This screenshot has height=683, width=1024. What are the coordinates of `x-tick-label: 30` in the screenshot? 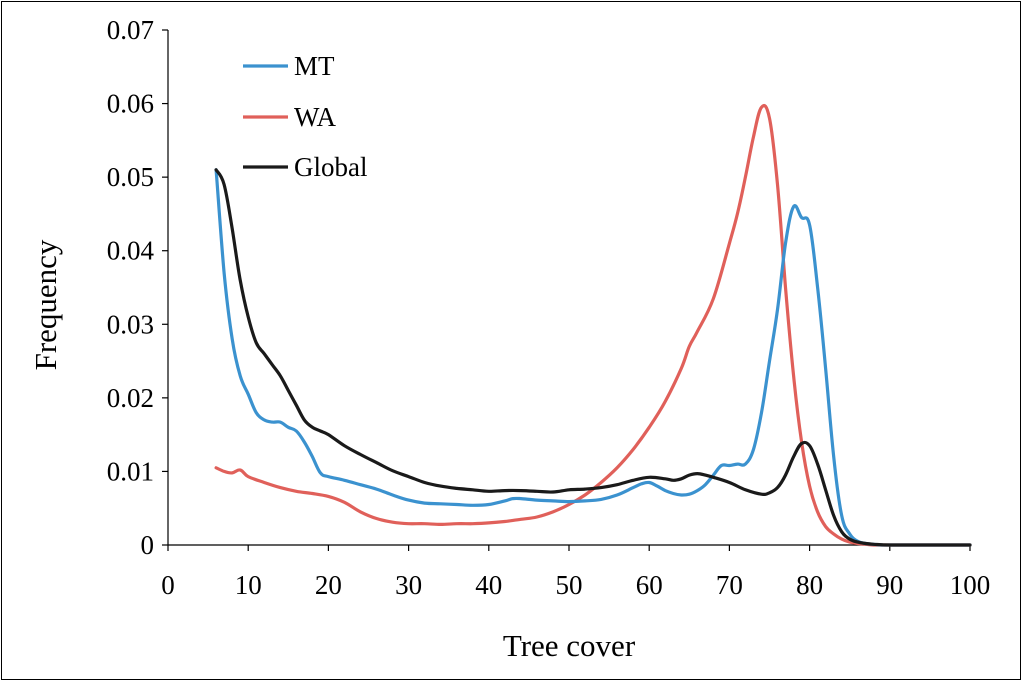 It's located at (408, 585).